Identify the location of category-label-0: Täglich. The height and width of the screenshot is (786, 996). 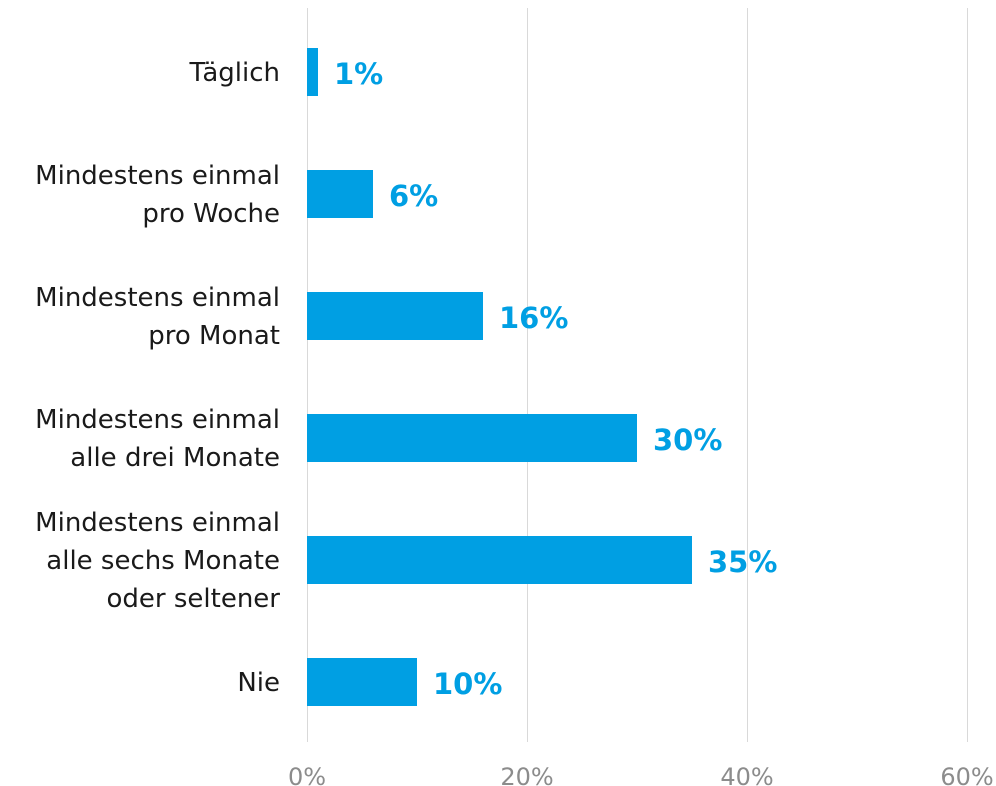
(234, 73).